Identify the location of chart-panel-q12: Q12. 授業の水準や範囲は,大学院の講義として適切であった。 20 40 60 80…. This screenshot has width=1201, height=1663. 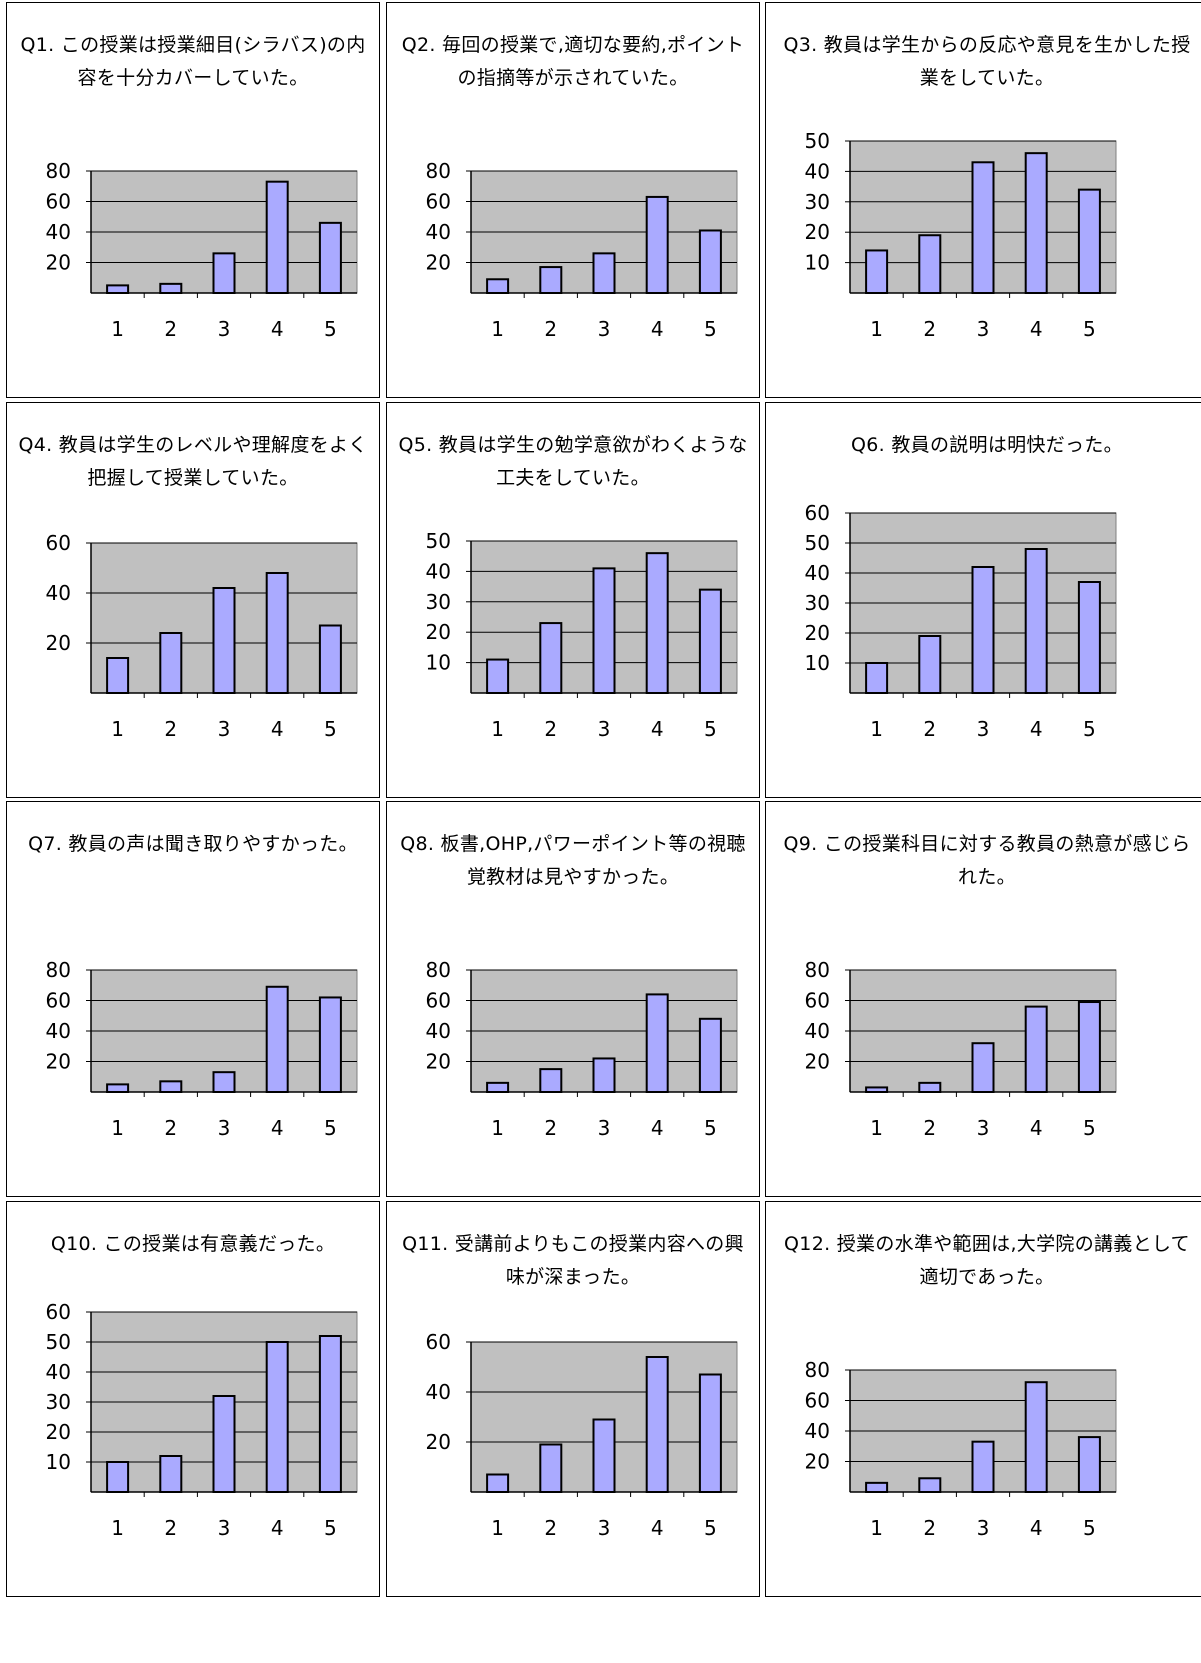
(983, 1399).